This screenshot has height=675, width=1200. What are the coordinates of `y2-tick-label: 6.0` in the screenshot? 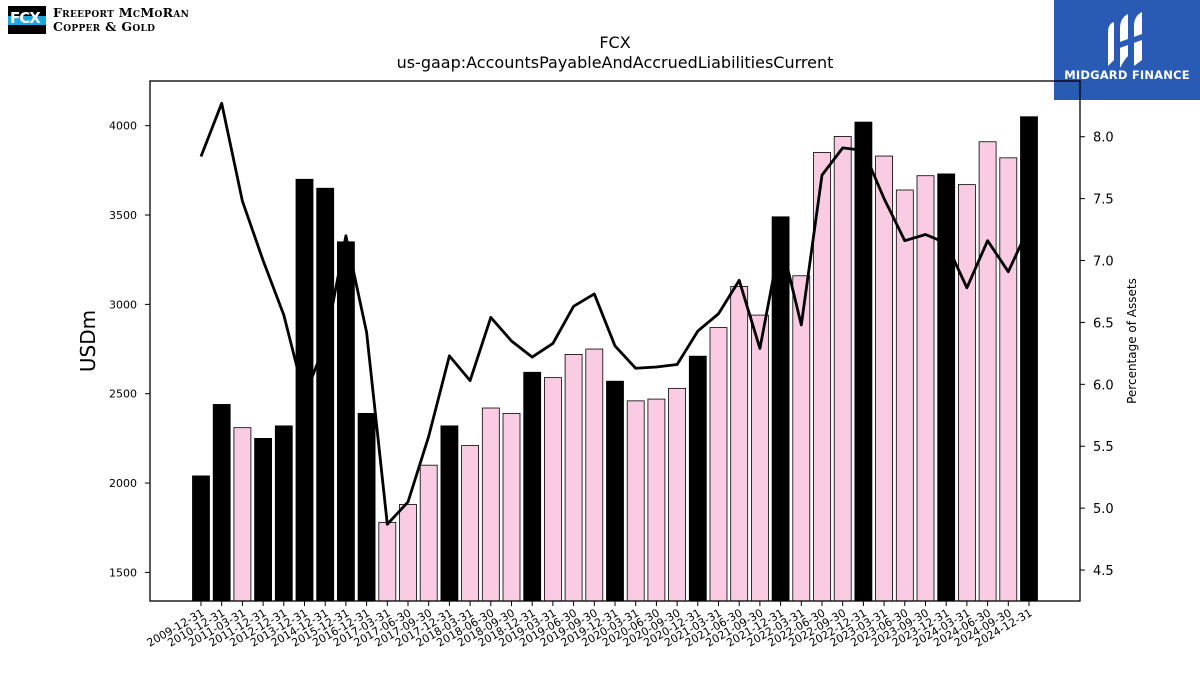 It's located at (1103, 385).